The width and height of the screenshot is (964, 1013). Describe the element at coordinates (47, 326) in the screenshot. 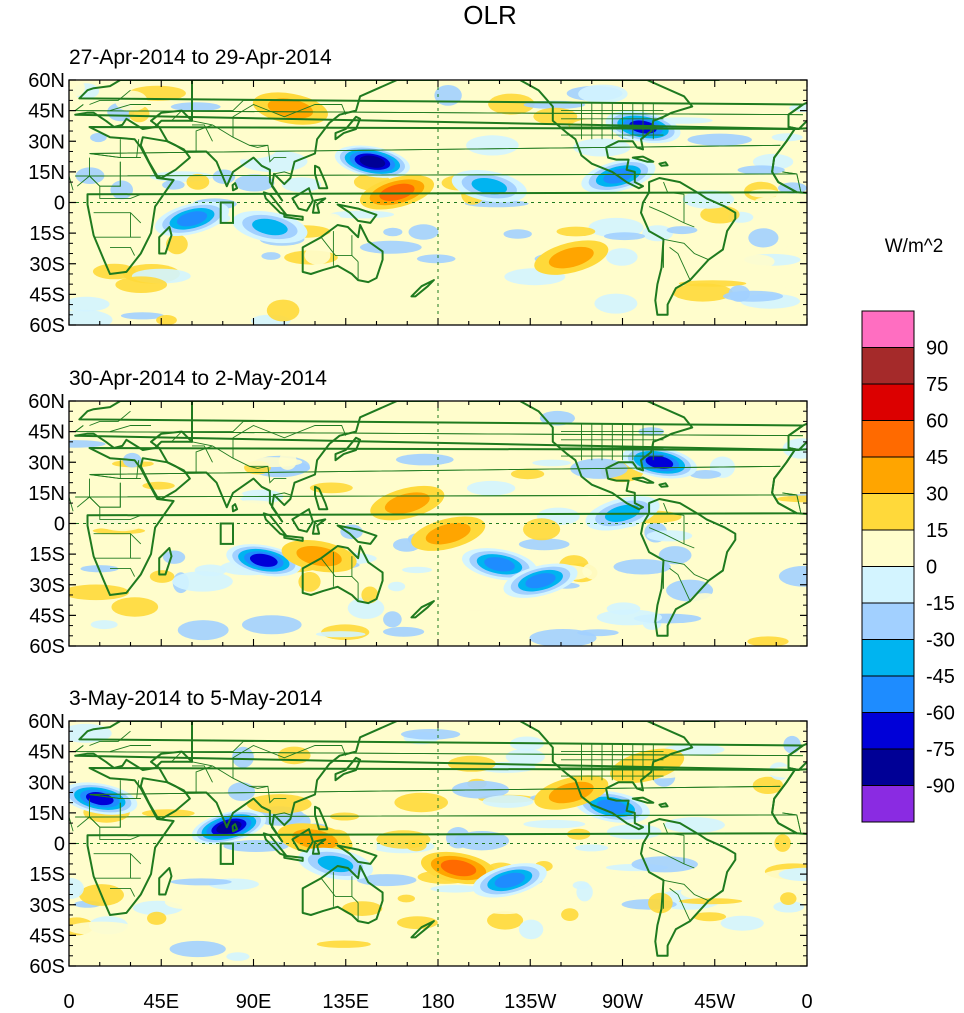

I see `y-tick-label: 60S` at that location.